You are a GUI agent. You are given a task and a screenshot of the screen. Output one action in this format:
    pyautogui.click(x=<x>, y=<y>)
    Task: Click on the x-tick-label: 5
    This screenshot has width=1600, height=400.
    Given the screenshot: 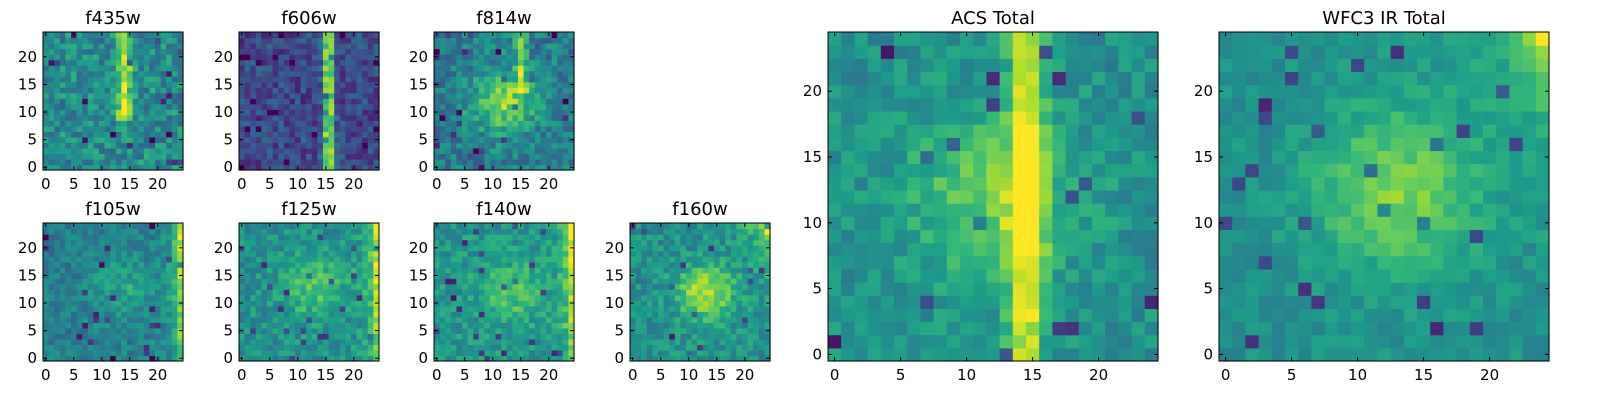 What is the action you would take?
    pyautogui.click(x=661, y=375)
    